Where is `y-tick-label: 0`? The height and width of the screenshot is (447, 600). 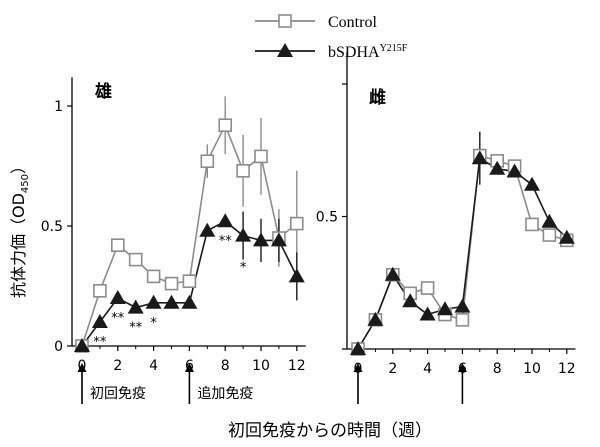 y-tick-label: 0 is located at coordinates (58, 347).